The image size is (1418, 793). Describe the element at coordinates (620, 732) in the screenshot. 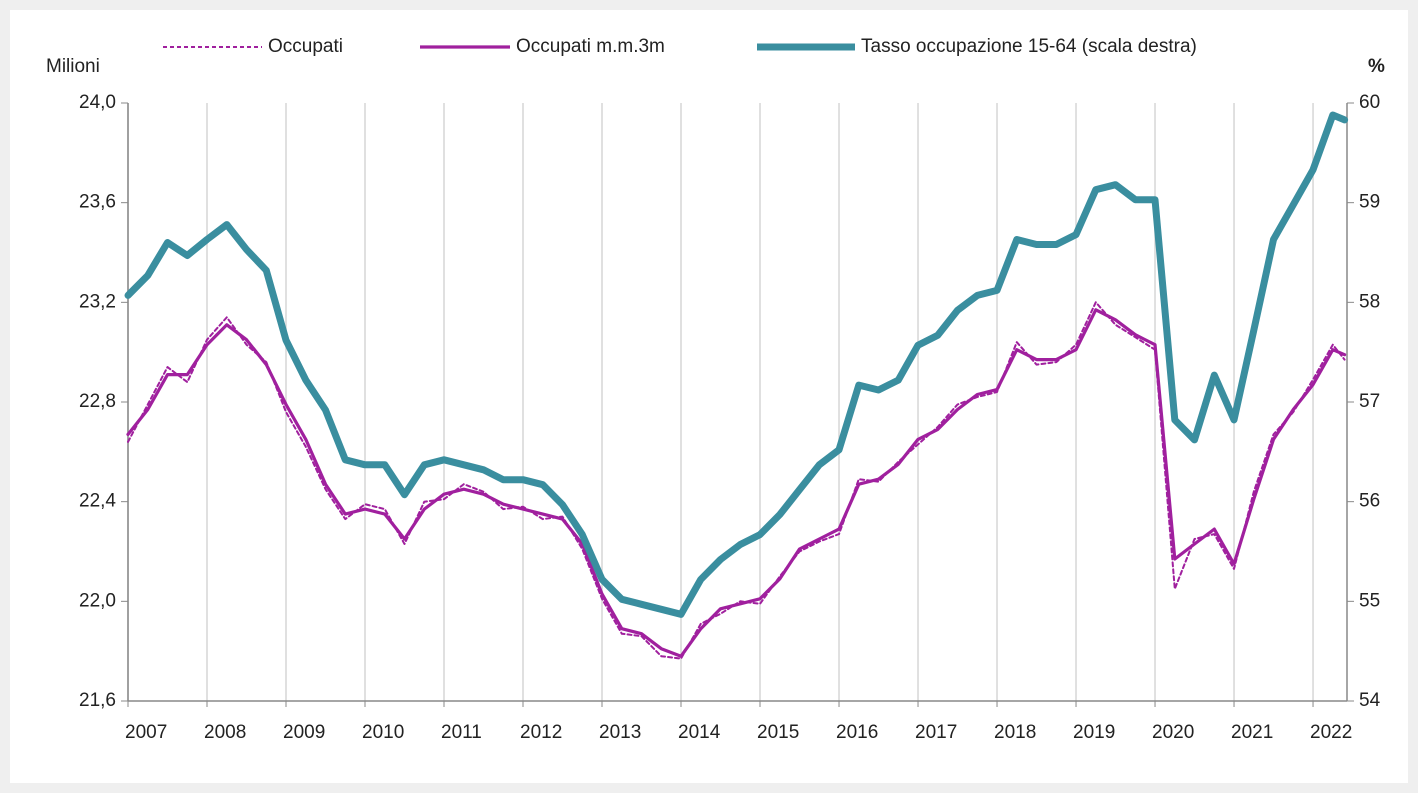

I see `x-tick-label: 2013` at that location.